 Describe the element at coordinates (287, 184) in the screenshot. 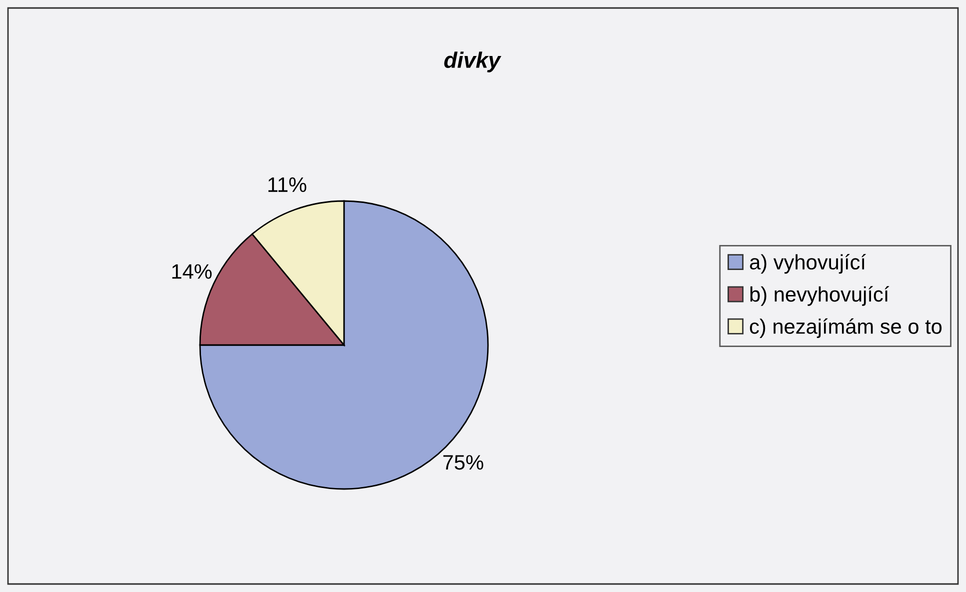

I see `data-label: 11%` at that location.